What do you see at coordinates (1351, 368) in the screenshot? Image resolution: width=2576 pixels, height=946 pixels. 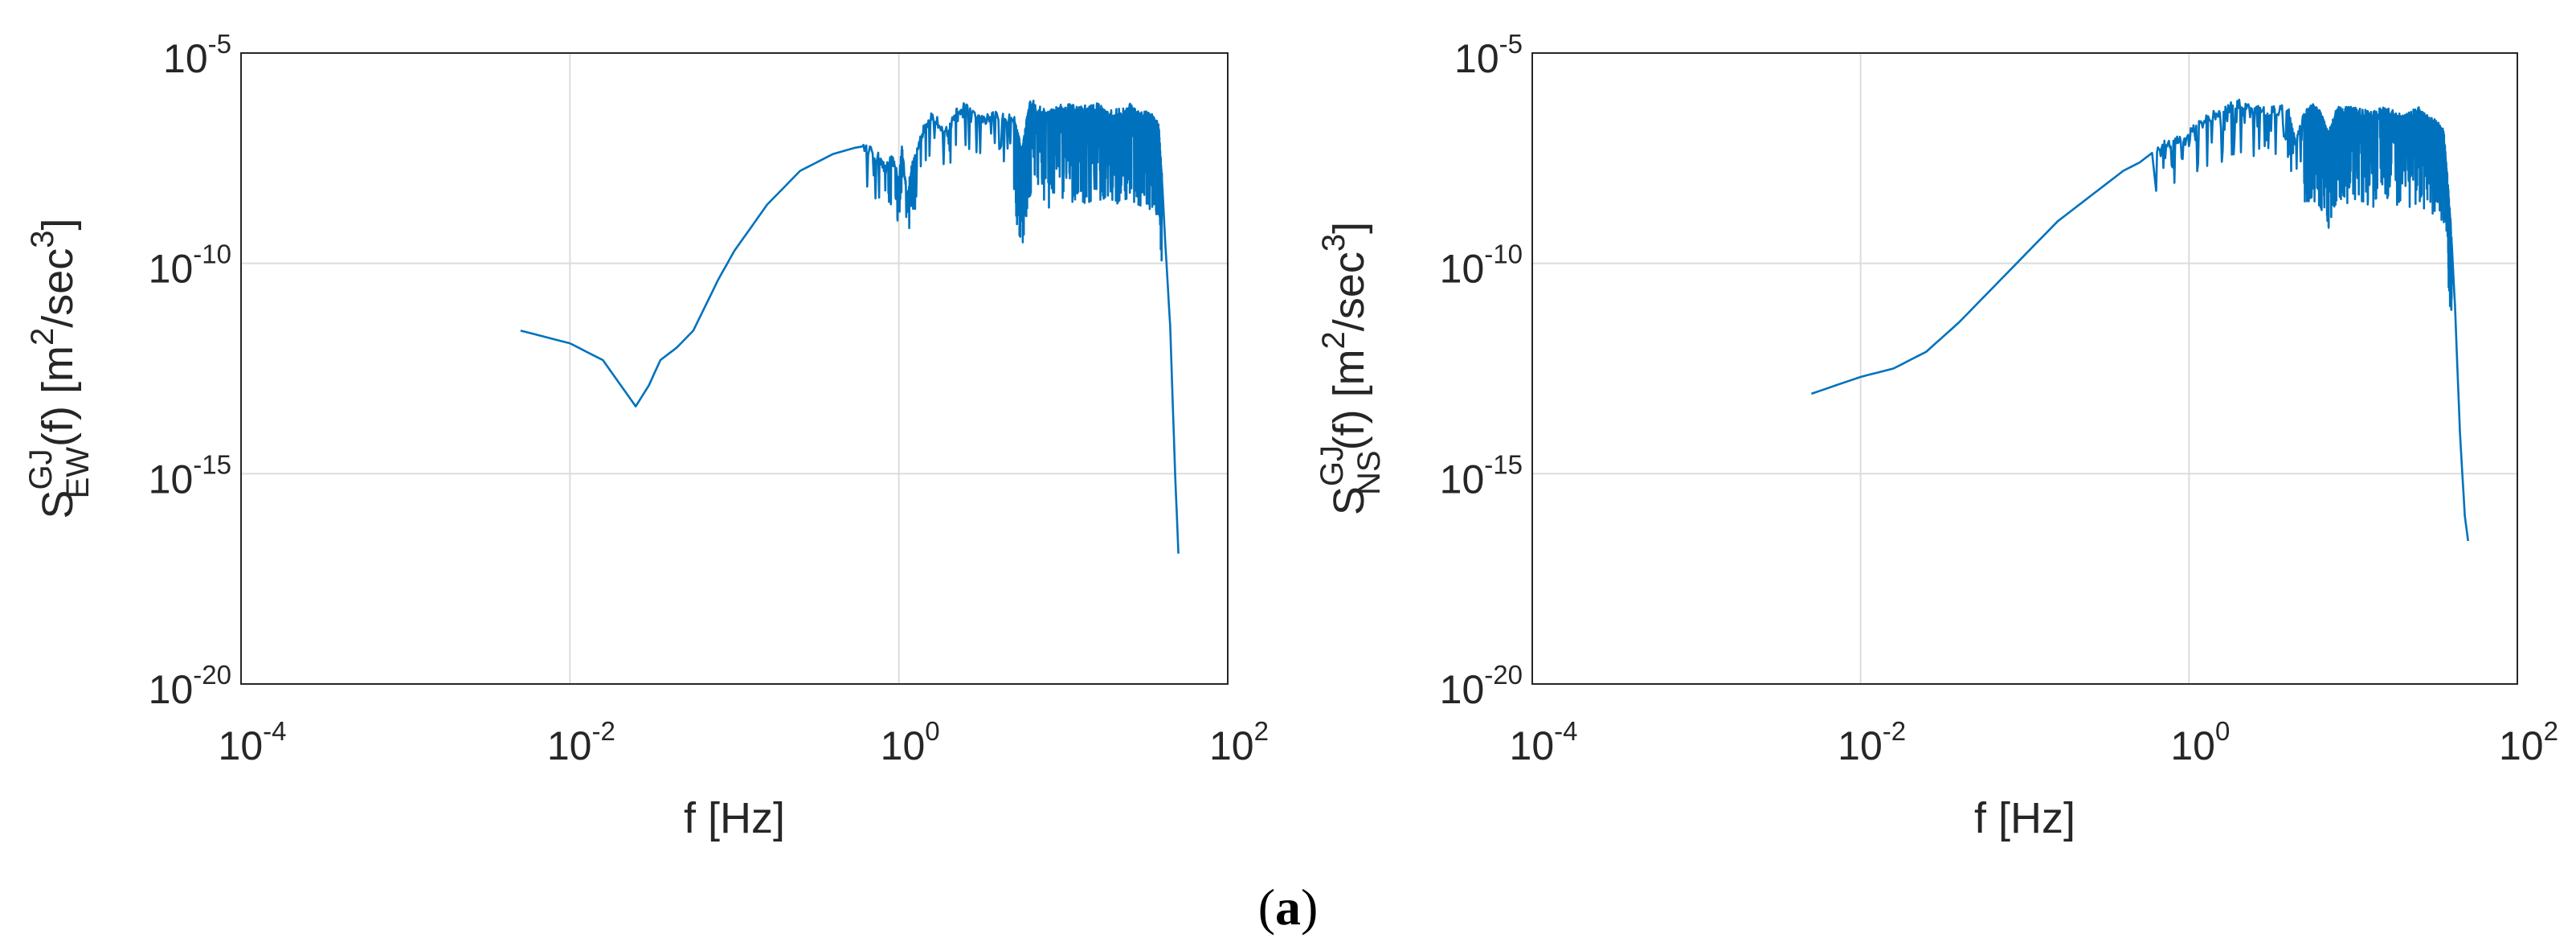 I see `y-axis-label: SGJNS(f) [m2/sec3]` at bounding box center [1351, 368].